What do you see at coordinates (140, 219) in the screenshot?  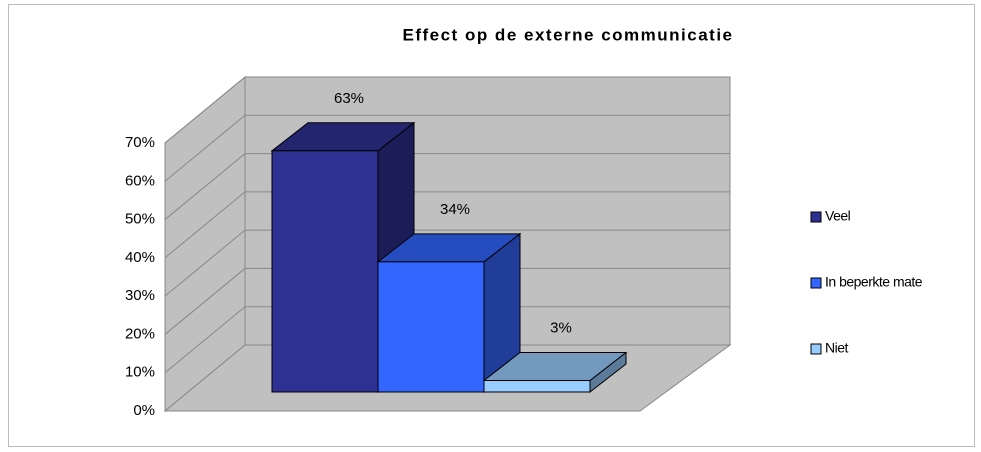 I see `y-tick-label: 50%` at bounding box center [140, 219].